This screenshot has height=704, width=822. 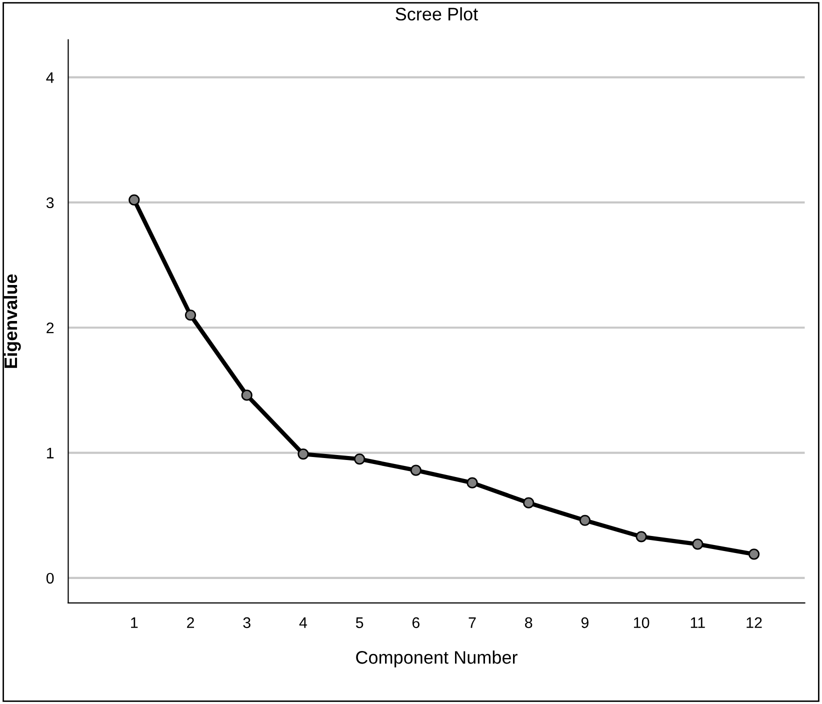 I want to click on x-tick-label: 2, so click(x=190, y=622).